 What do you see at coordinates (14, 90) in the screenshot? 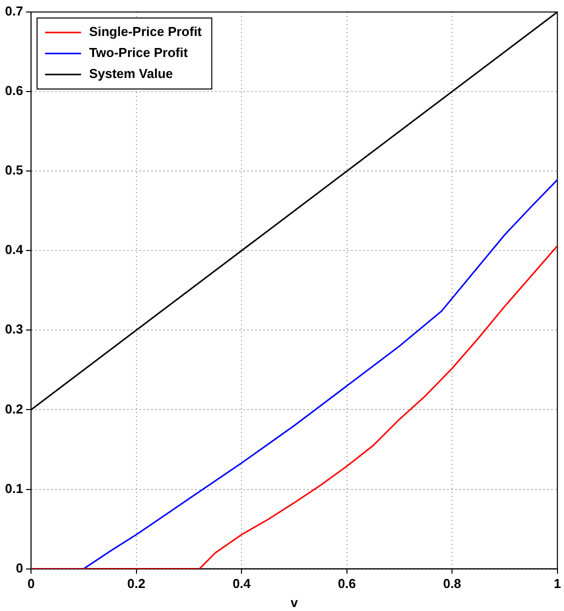
I see `y-tick-label: 0.6` at bounding box center [14, 90].